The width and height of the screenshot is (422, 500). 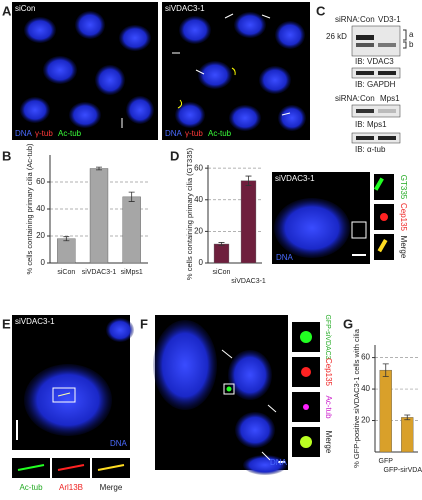 What do you see at coordinates (111, 487) in the screenshot?
I see `inset-label: Merge` at bounding box center [111, 487].